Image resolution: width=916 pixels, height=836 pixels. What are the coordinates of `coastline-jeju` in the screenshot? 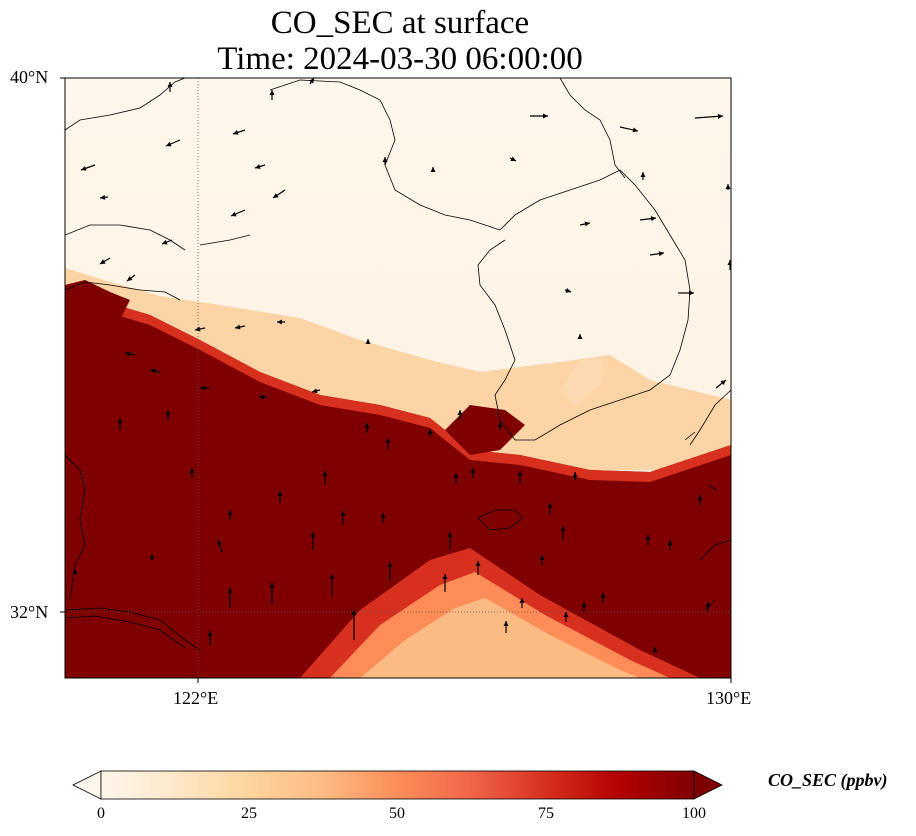 It's located at (500, 520).